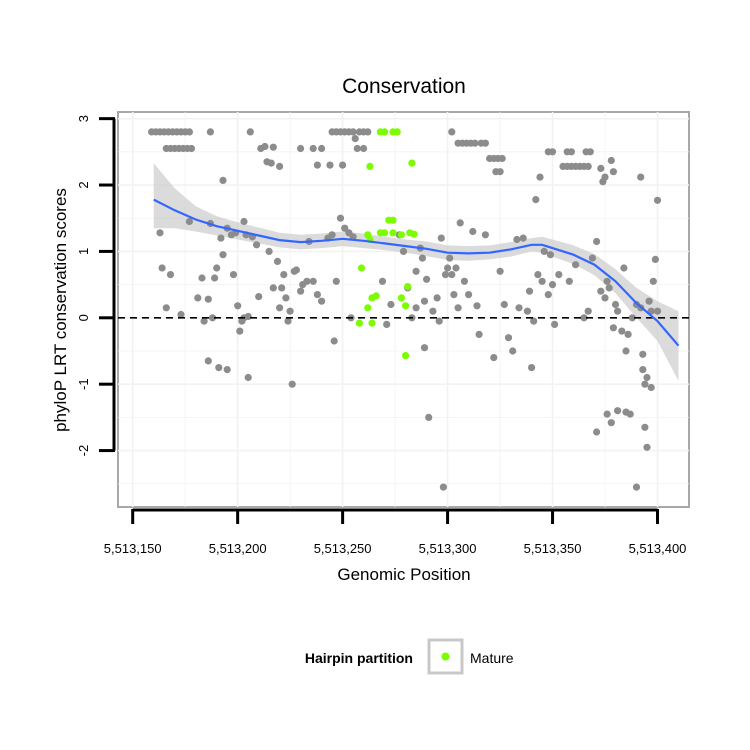  What do you see at coordinates (343, 548) in the screenshot?
I see `x-tick-label: 5,513,250` at bounding box center [343, 548].